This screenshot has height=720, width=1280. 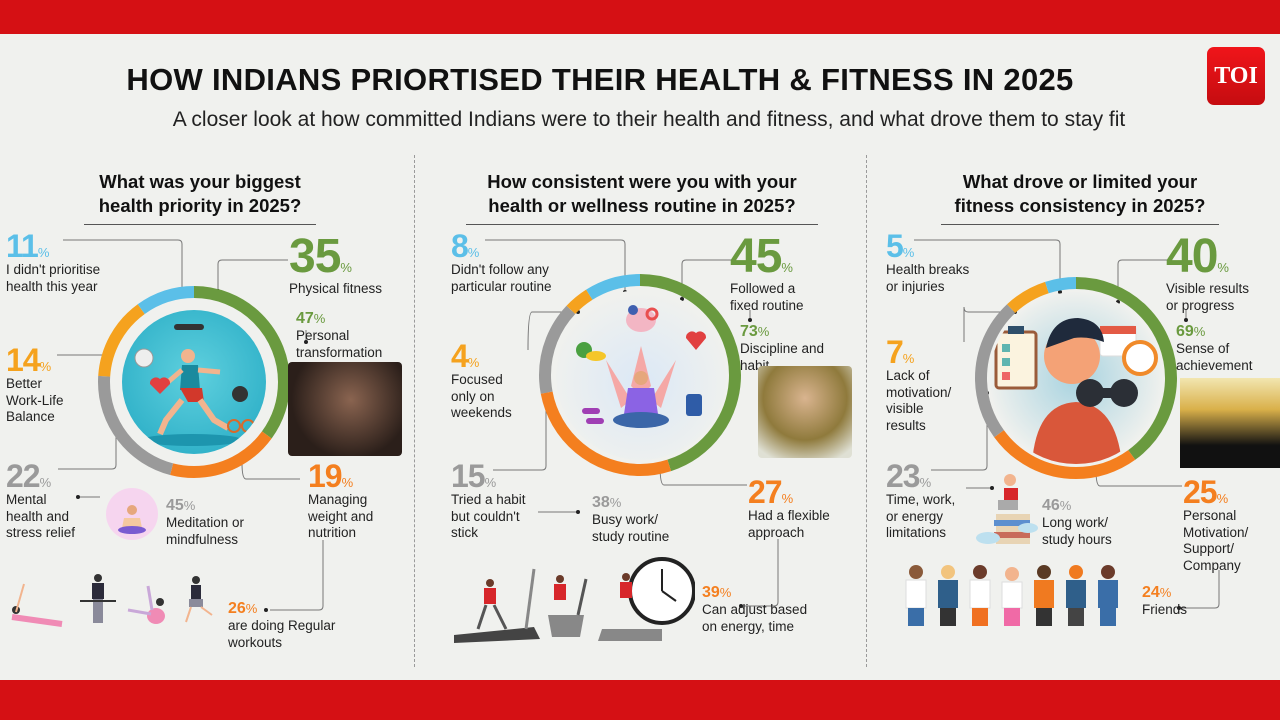 What do you see at coordinates (1011, 595) in the screenshot?
I see `friends-group-illustration` at bounding box center [1011, 595].